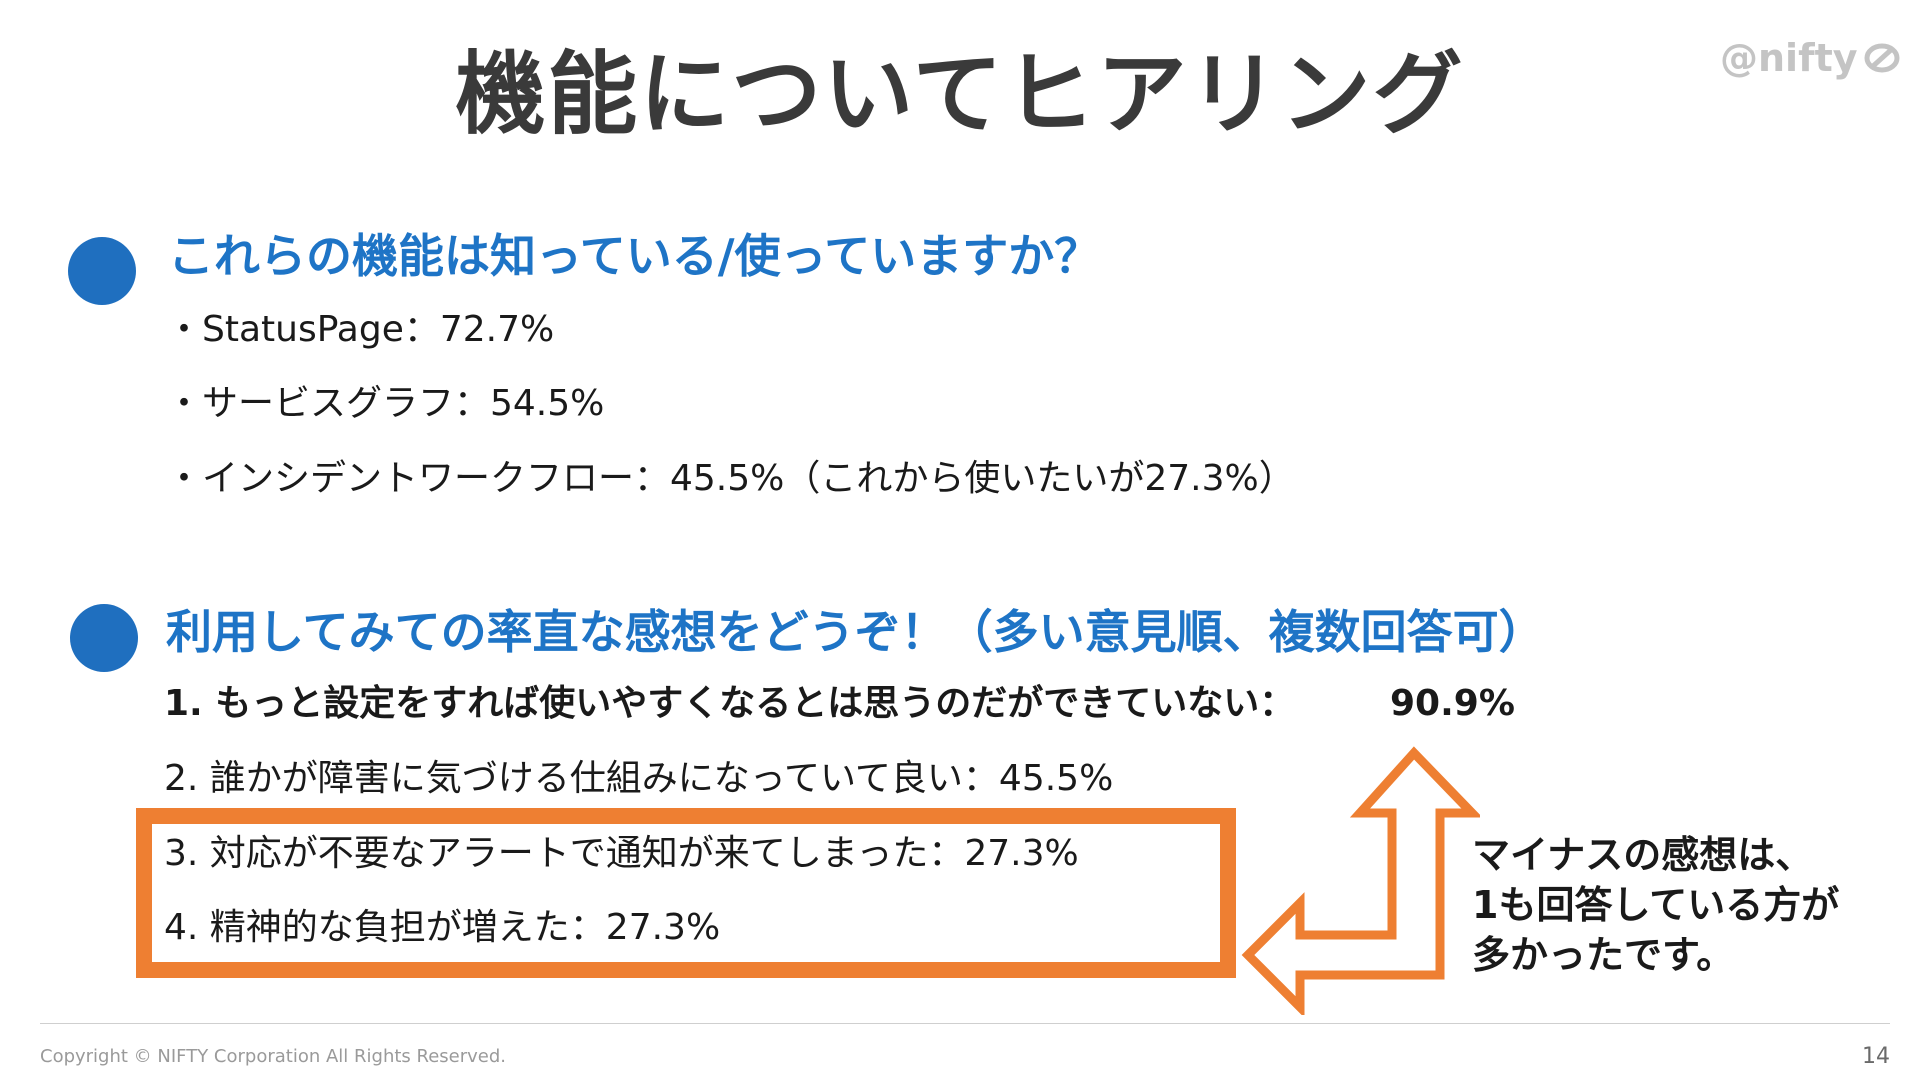 The width and height of the screenshot is (1920, 1080). What do you see at coordinates (1360, 880) in the screenshot?
I see `elbow-arrow-icon` at bounding box center [1360, 880].